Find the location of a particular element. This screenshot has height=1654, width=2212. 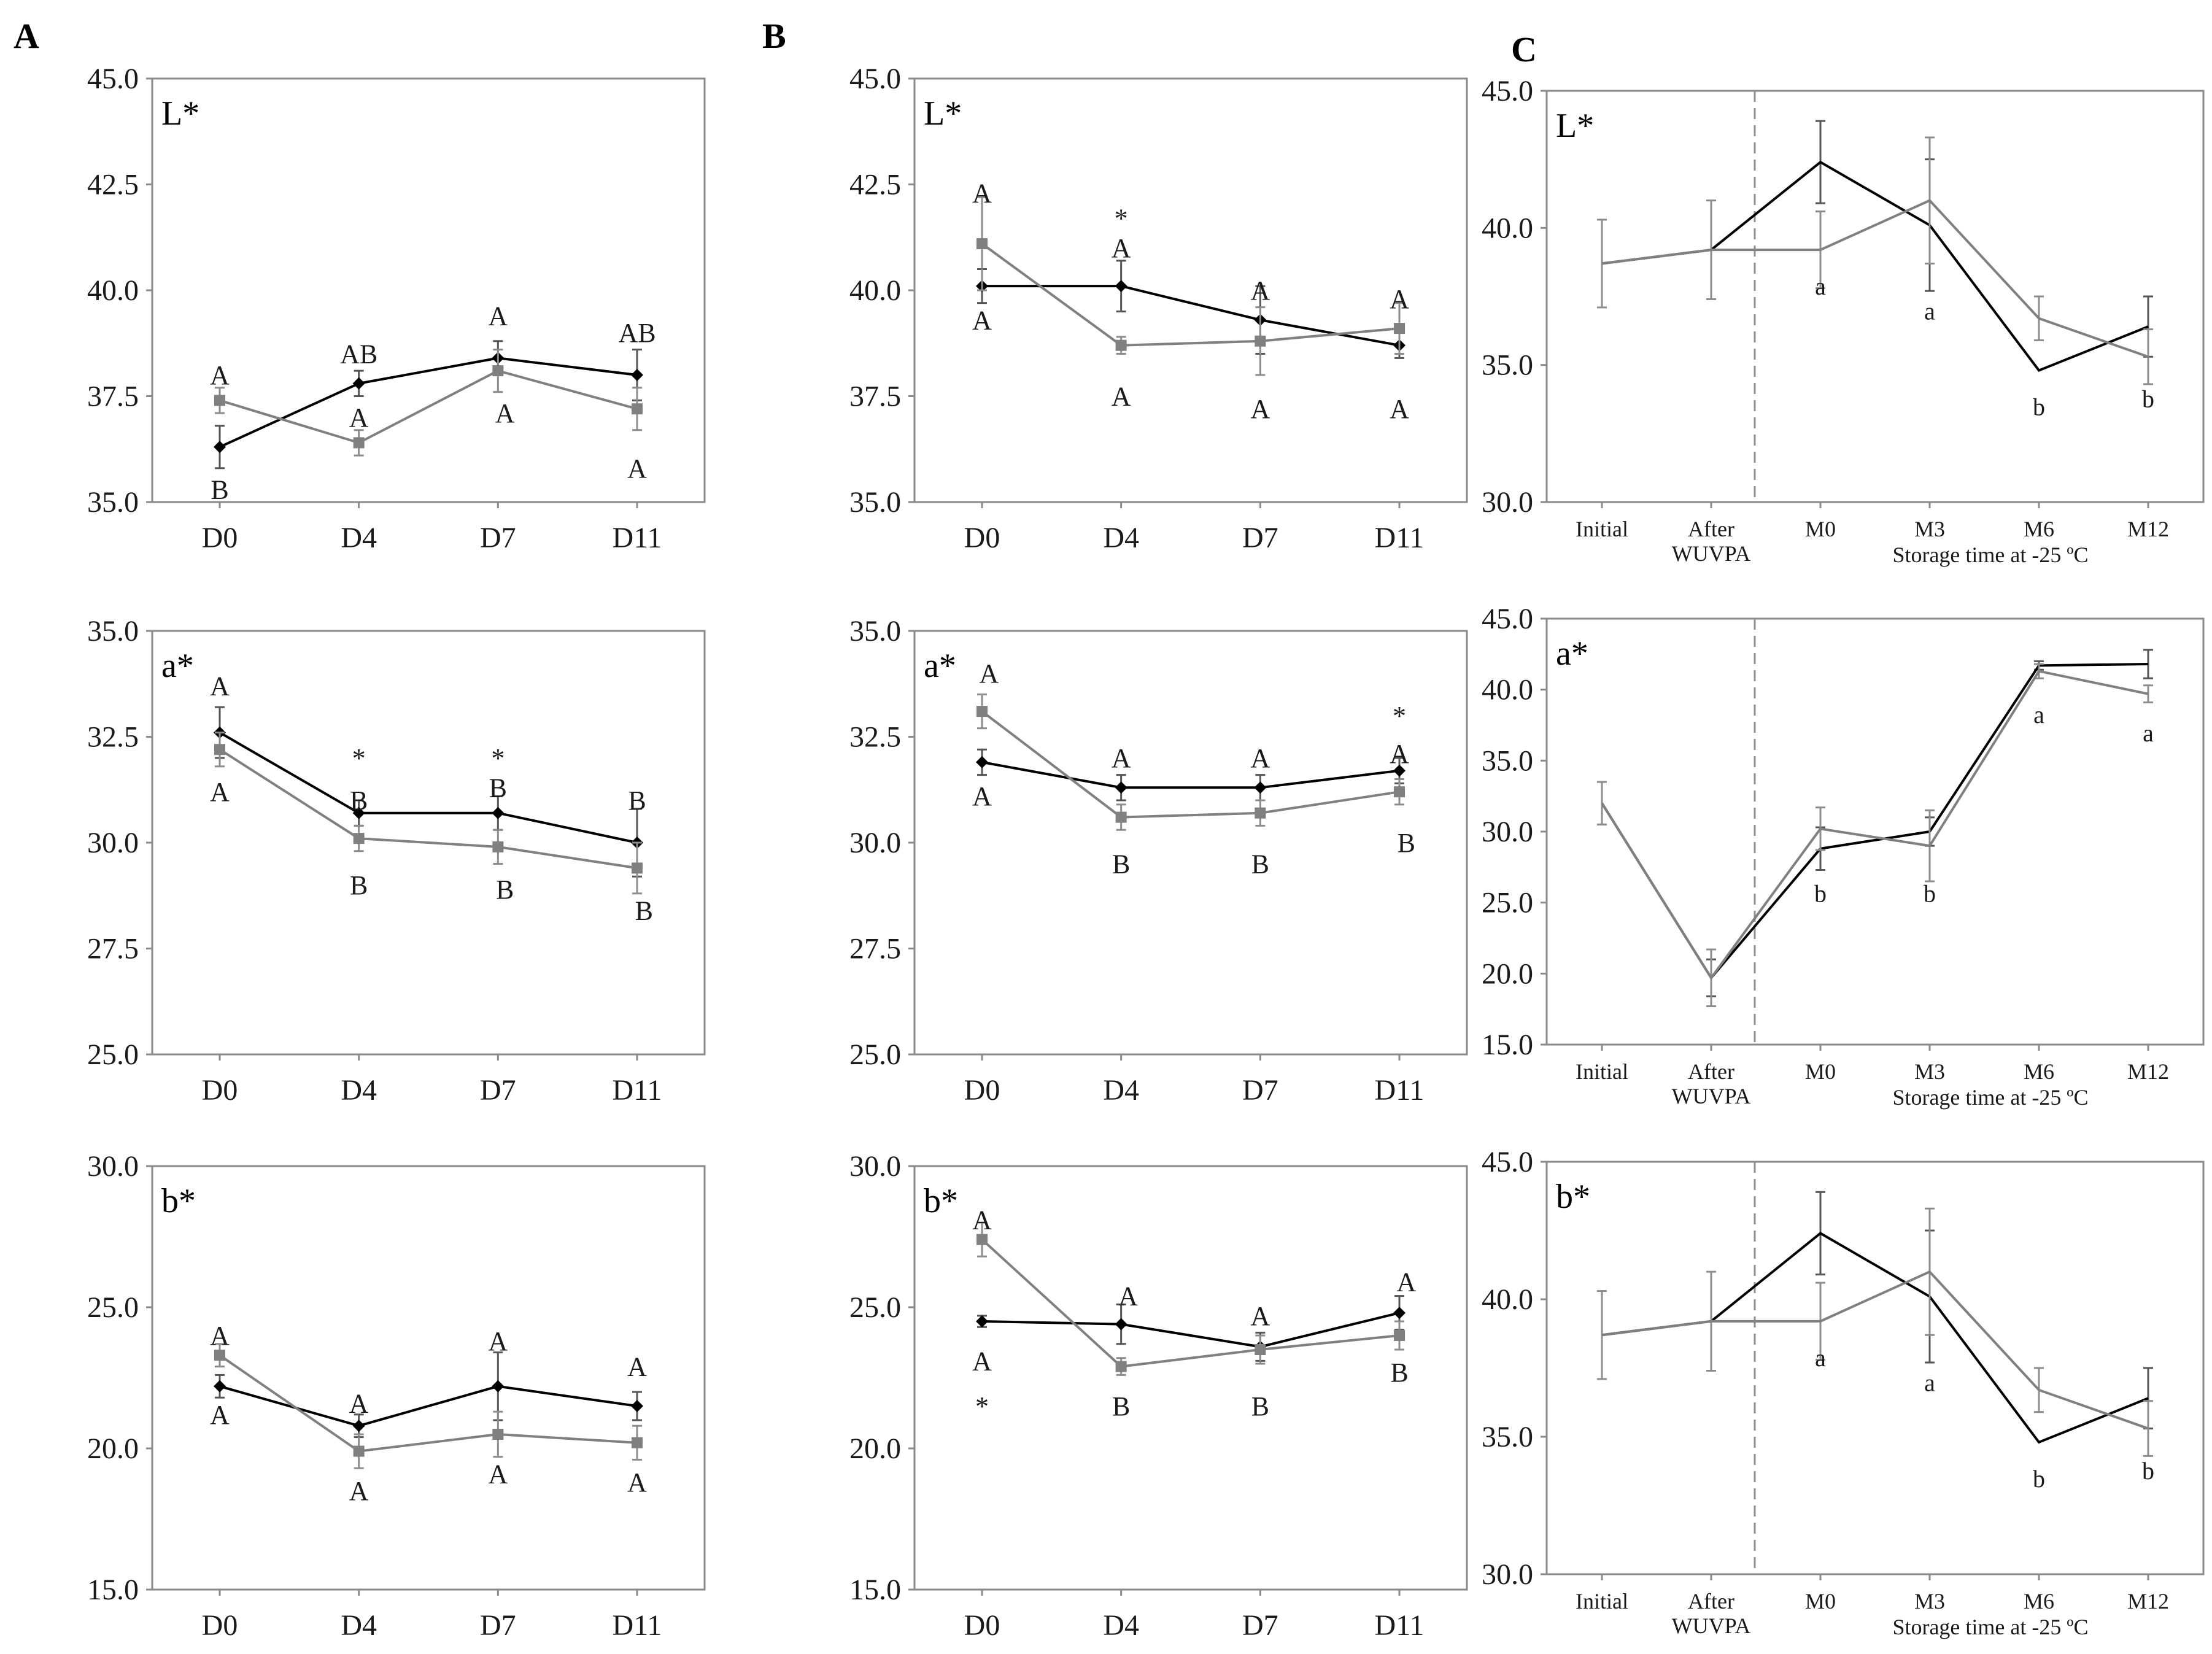

x-tick-label: WUVPA is located at coordinates (1711, 553).